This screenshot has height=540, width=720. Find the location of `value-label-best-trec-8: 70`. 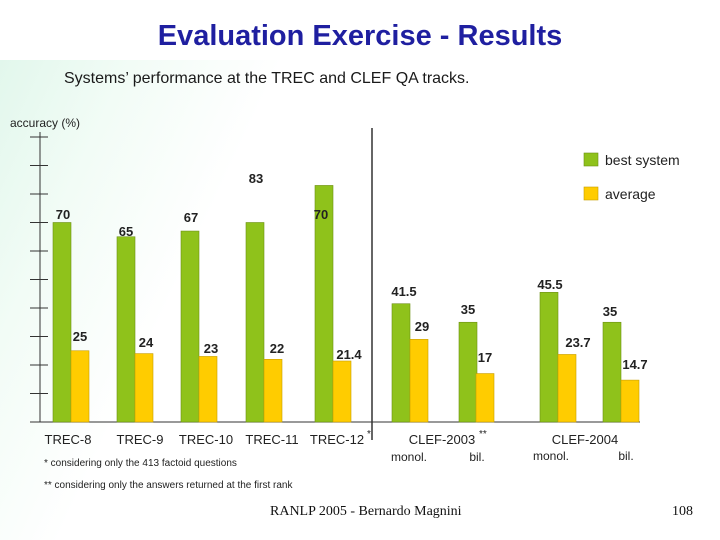

value-label-best-trec-8: 70 is located at coordinates (63, 214).